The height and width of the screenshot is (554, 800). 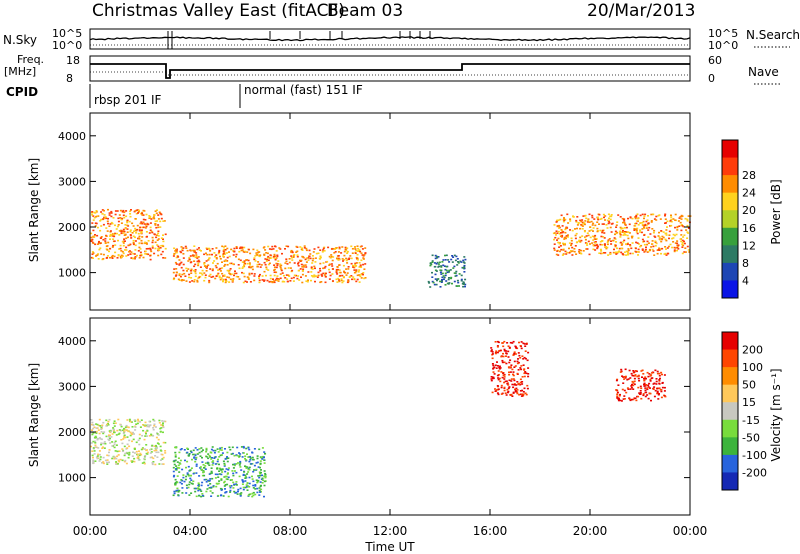 I want to click on noise-panel-frame, so click(x=390, y=39).